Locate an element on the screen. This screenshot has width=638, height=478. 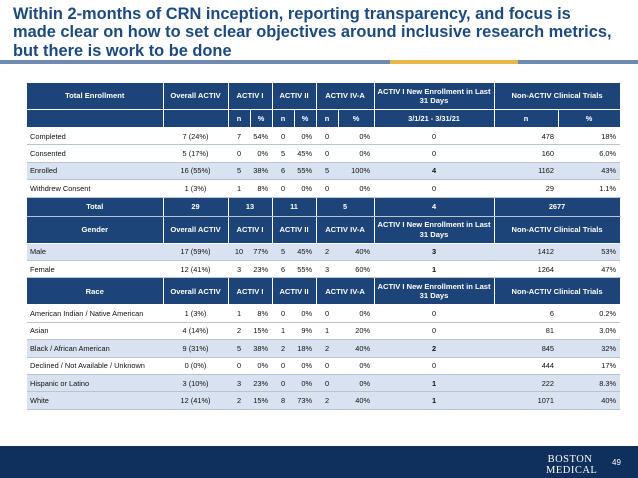
total-overall: 29 is located at coordinates (196, 207).